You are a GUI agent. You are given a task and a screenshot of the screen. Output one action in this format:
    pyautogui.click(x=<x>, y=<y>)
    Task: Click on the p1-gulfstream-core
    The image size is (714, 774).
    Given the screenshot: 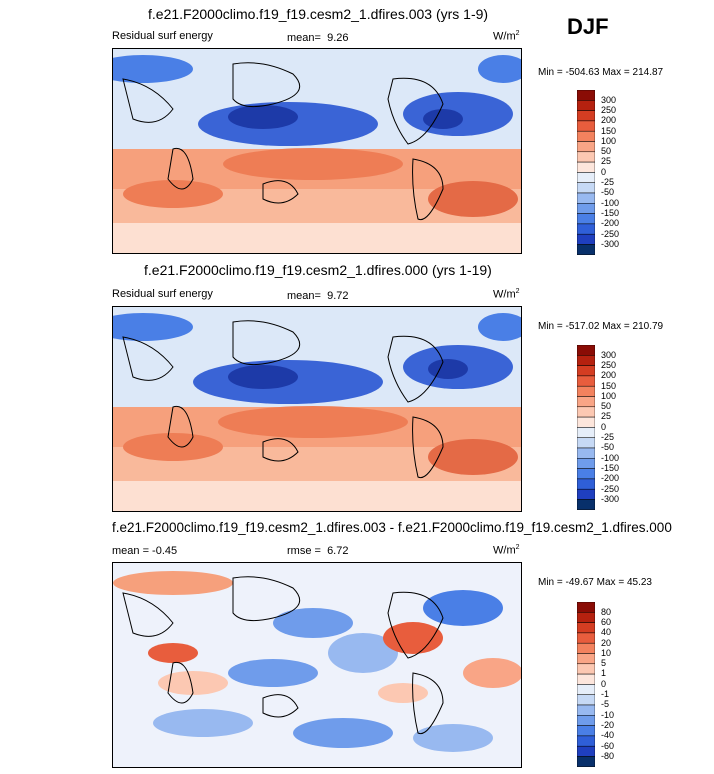 What is the action you would take?
    pyautogui.click(x=443, y=119)
    